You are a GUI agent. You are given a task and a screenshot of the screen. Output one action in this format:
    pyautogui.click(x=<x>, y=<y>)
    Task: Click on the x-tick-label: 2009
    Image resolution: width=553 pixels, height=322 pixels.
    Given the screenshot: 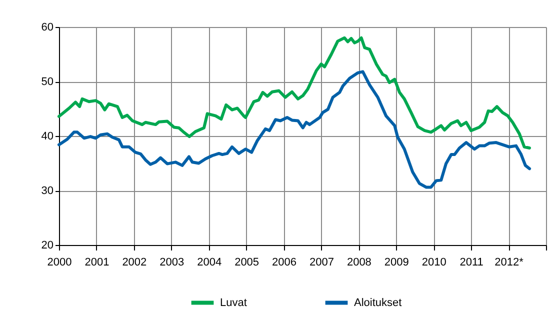 What is the action you would take?
    pyautogui.click(x=396, y=262)
    